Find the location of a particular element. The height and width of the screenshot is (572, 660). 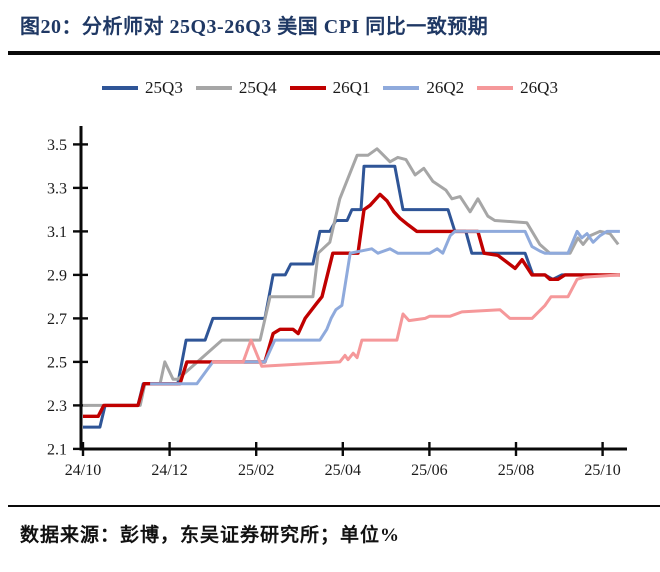

legend-label: 25Q4 is located at coordinates (257, 87).